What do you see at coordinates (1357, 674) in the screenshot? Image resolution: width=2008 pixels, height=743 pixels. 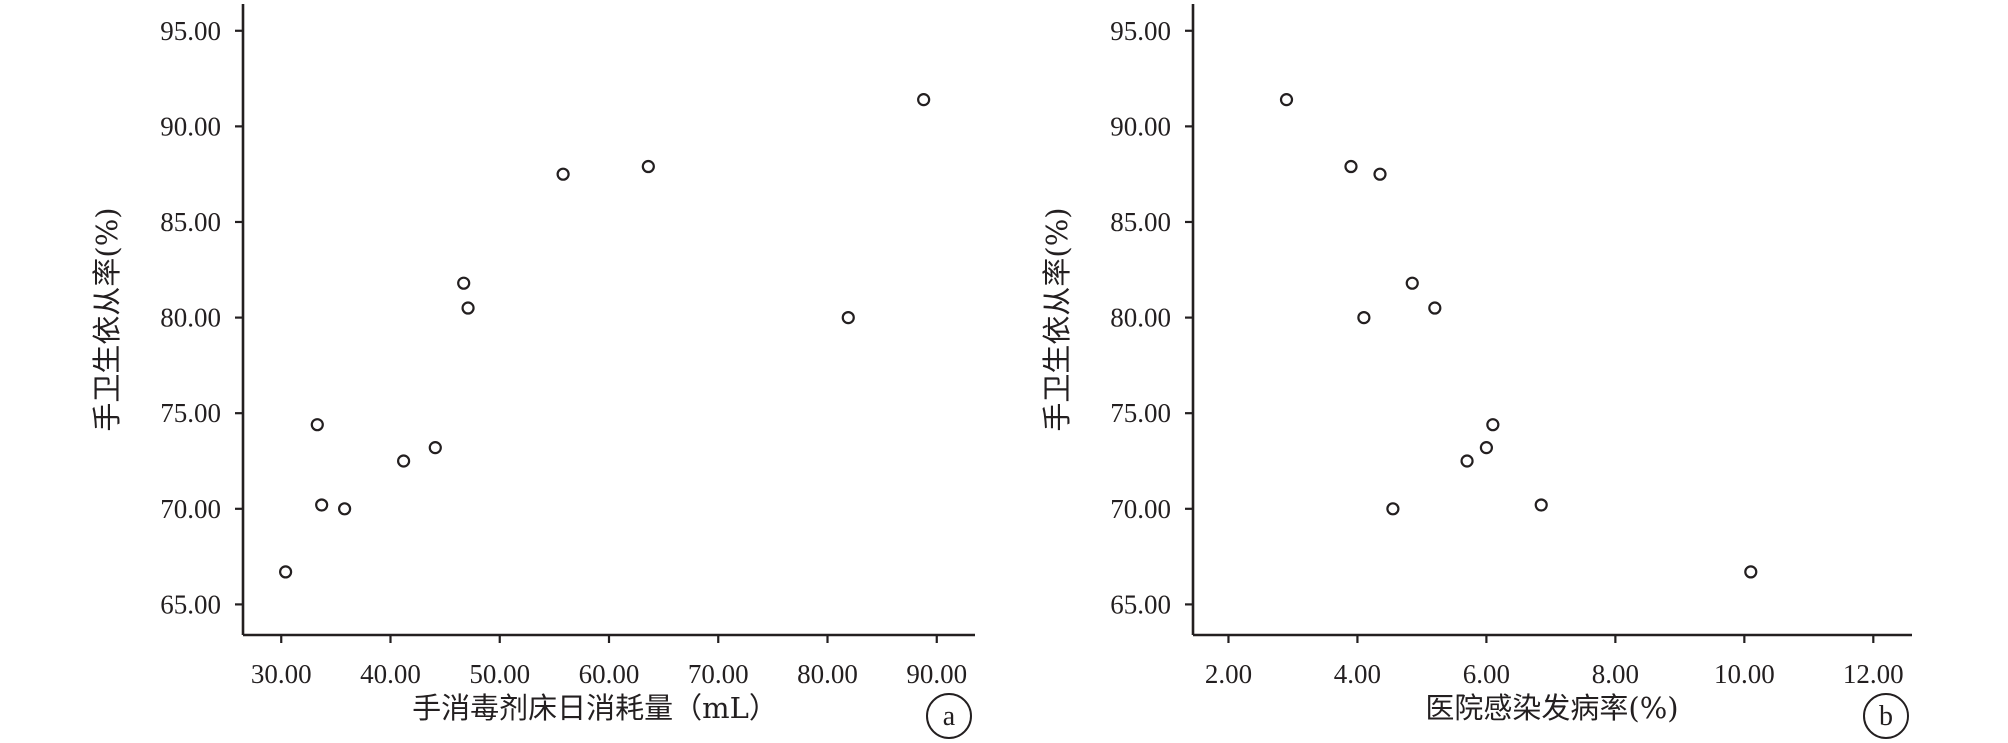 I see `x-tick-label: 4.00` at bounding box center [1357, 674].